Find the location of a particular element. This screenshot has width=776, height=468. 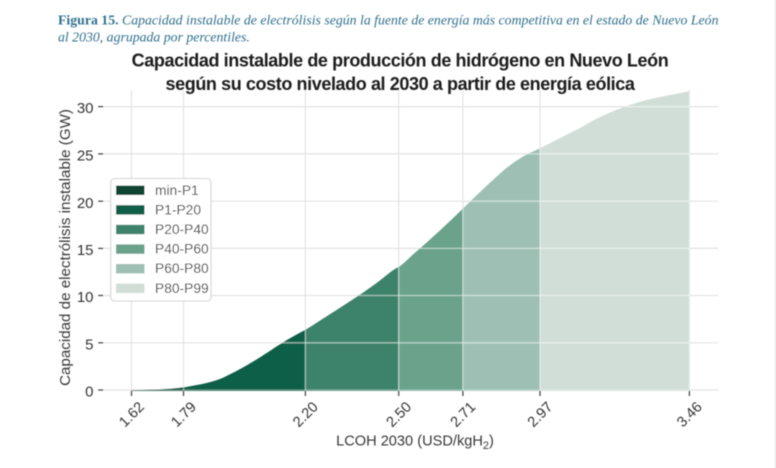

svg-text: LCOH 2030 (USD/kgH2) is located at coordinates (415, 443).